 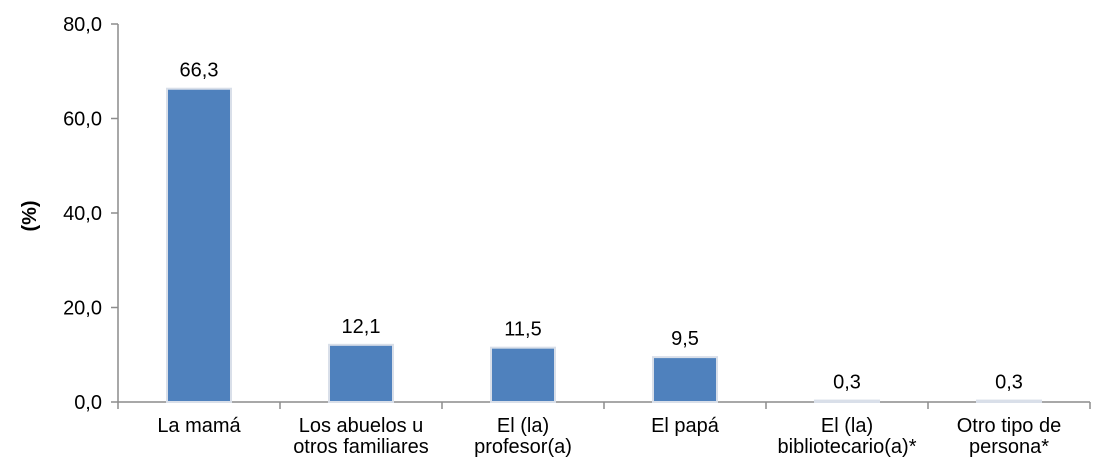 What do you see at coordinates (685, 426) in the screenshot?
I see `category-label: El papá` at bounding box center [685, 426].